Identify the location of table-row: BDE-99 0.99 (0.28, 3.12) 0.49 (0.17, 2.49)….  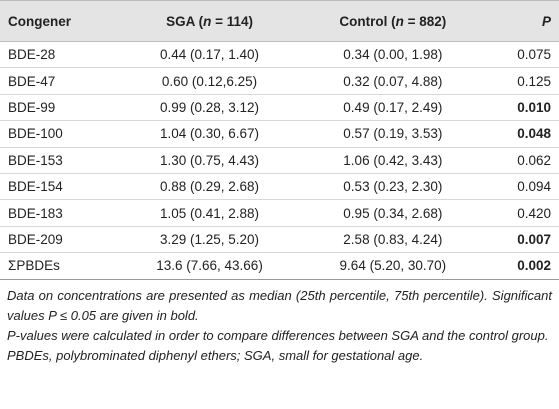
(279, 108).